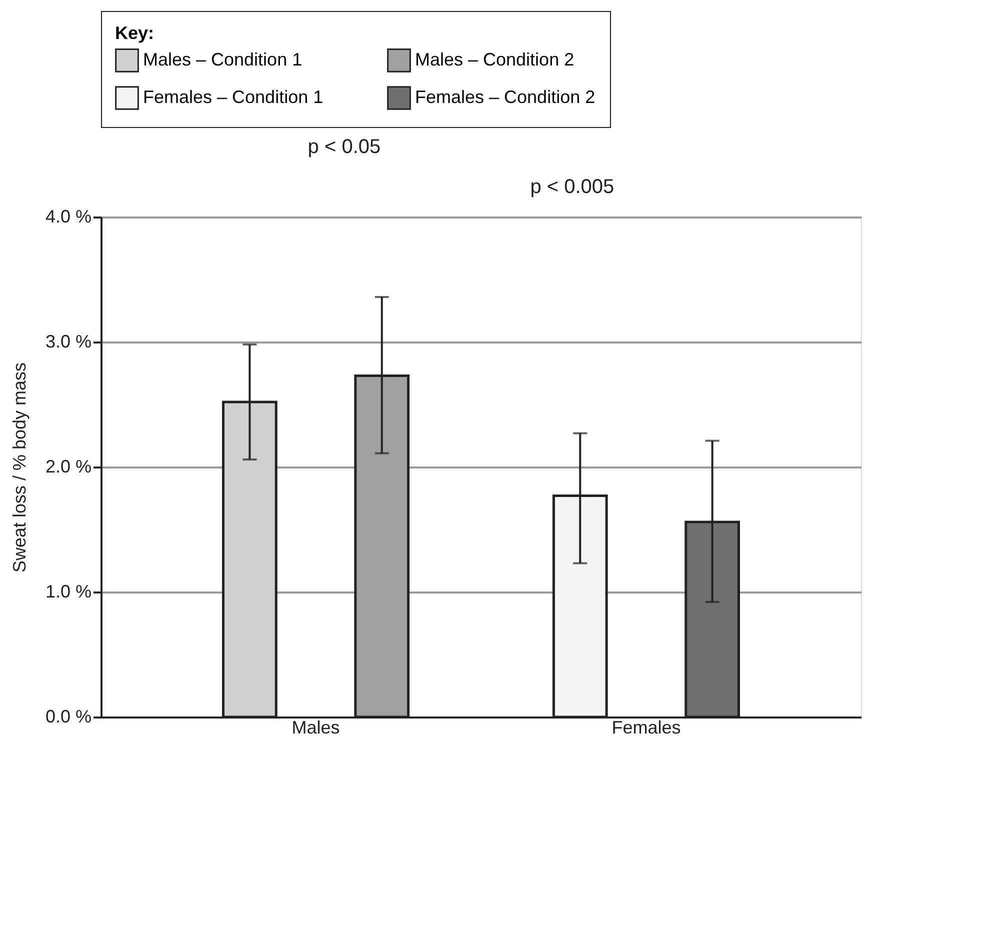 Image resolution: width=992 pixels, height=929 pixels. What do you see at coordinates (68, 342) in the screenshot?
I see `y-tick-label: 3.0 %` at bounding box center [68, 342].